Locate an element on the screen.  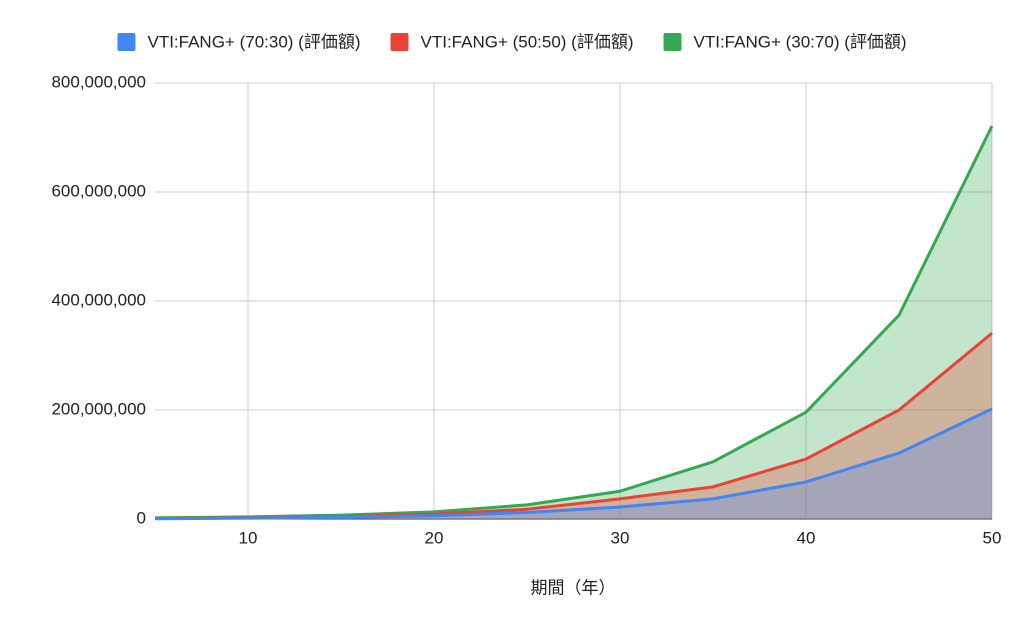
y-tick-label: 800,000,000 is located at coordinates (98, 81).